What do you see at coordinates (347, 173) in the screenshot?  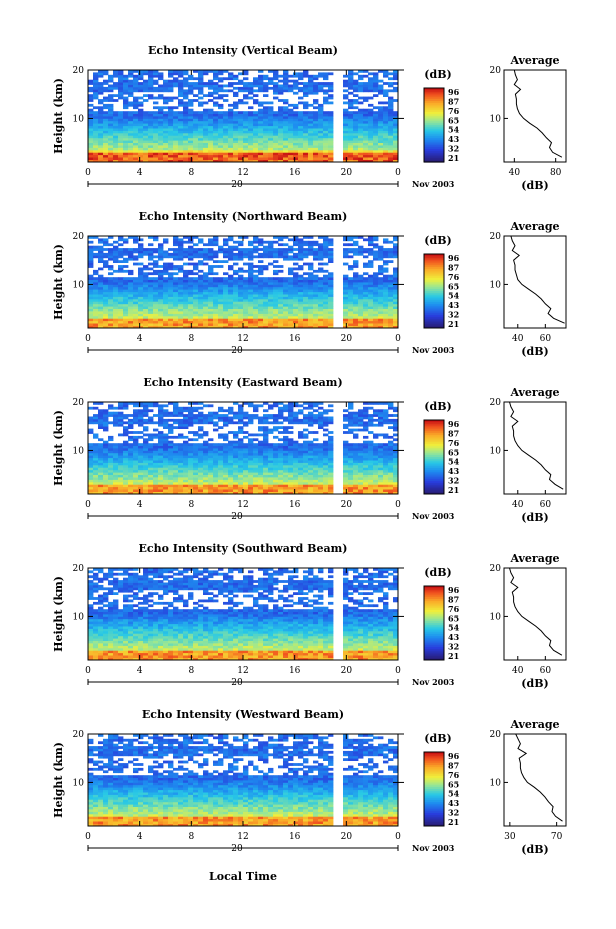 I see `x-tick-label: 20` at bounding box center [347, 173].